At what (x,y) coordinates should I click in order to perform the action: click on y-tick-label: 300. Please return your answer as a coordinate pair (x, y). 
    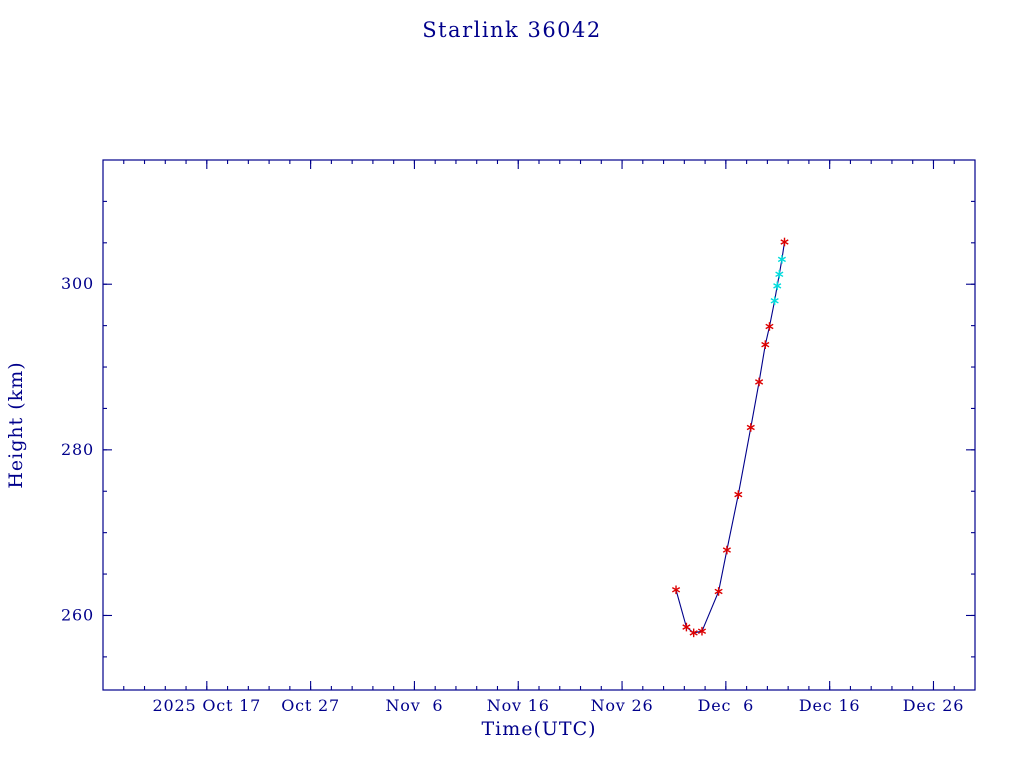
    Looking at the image, I should click on (77, 283).